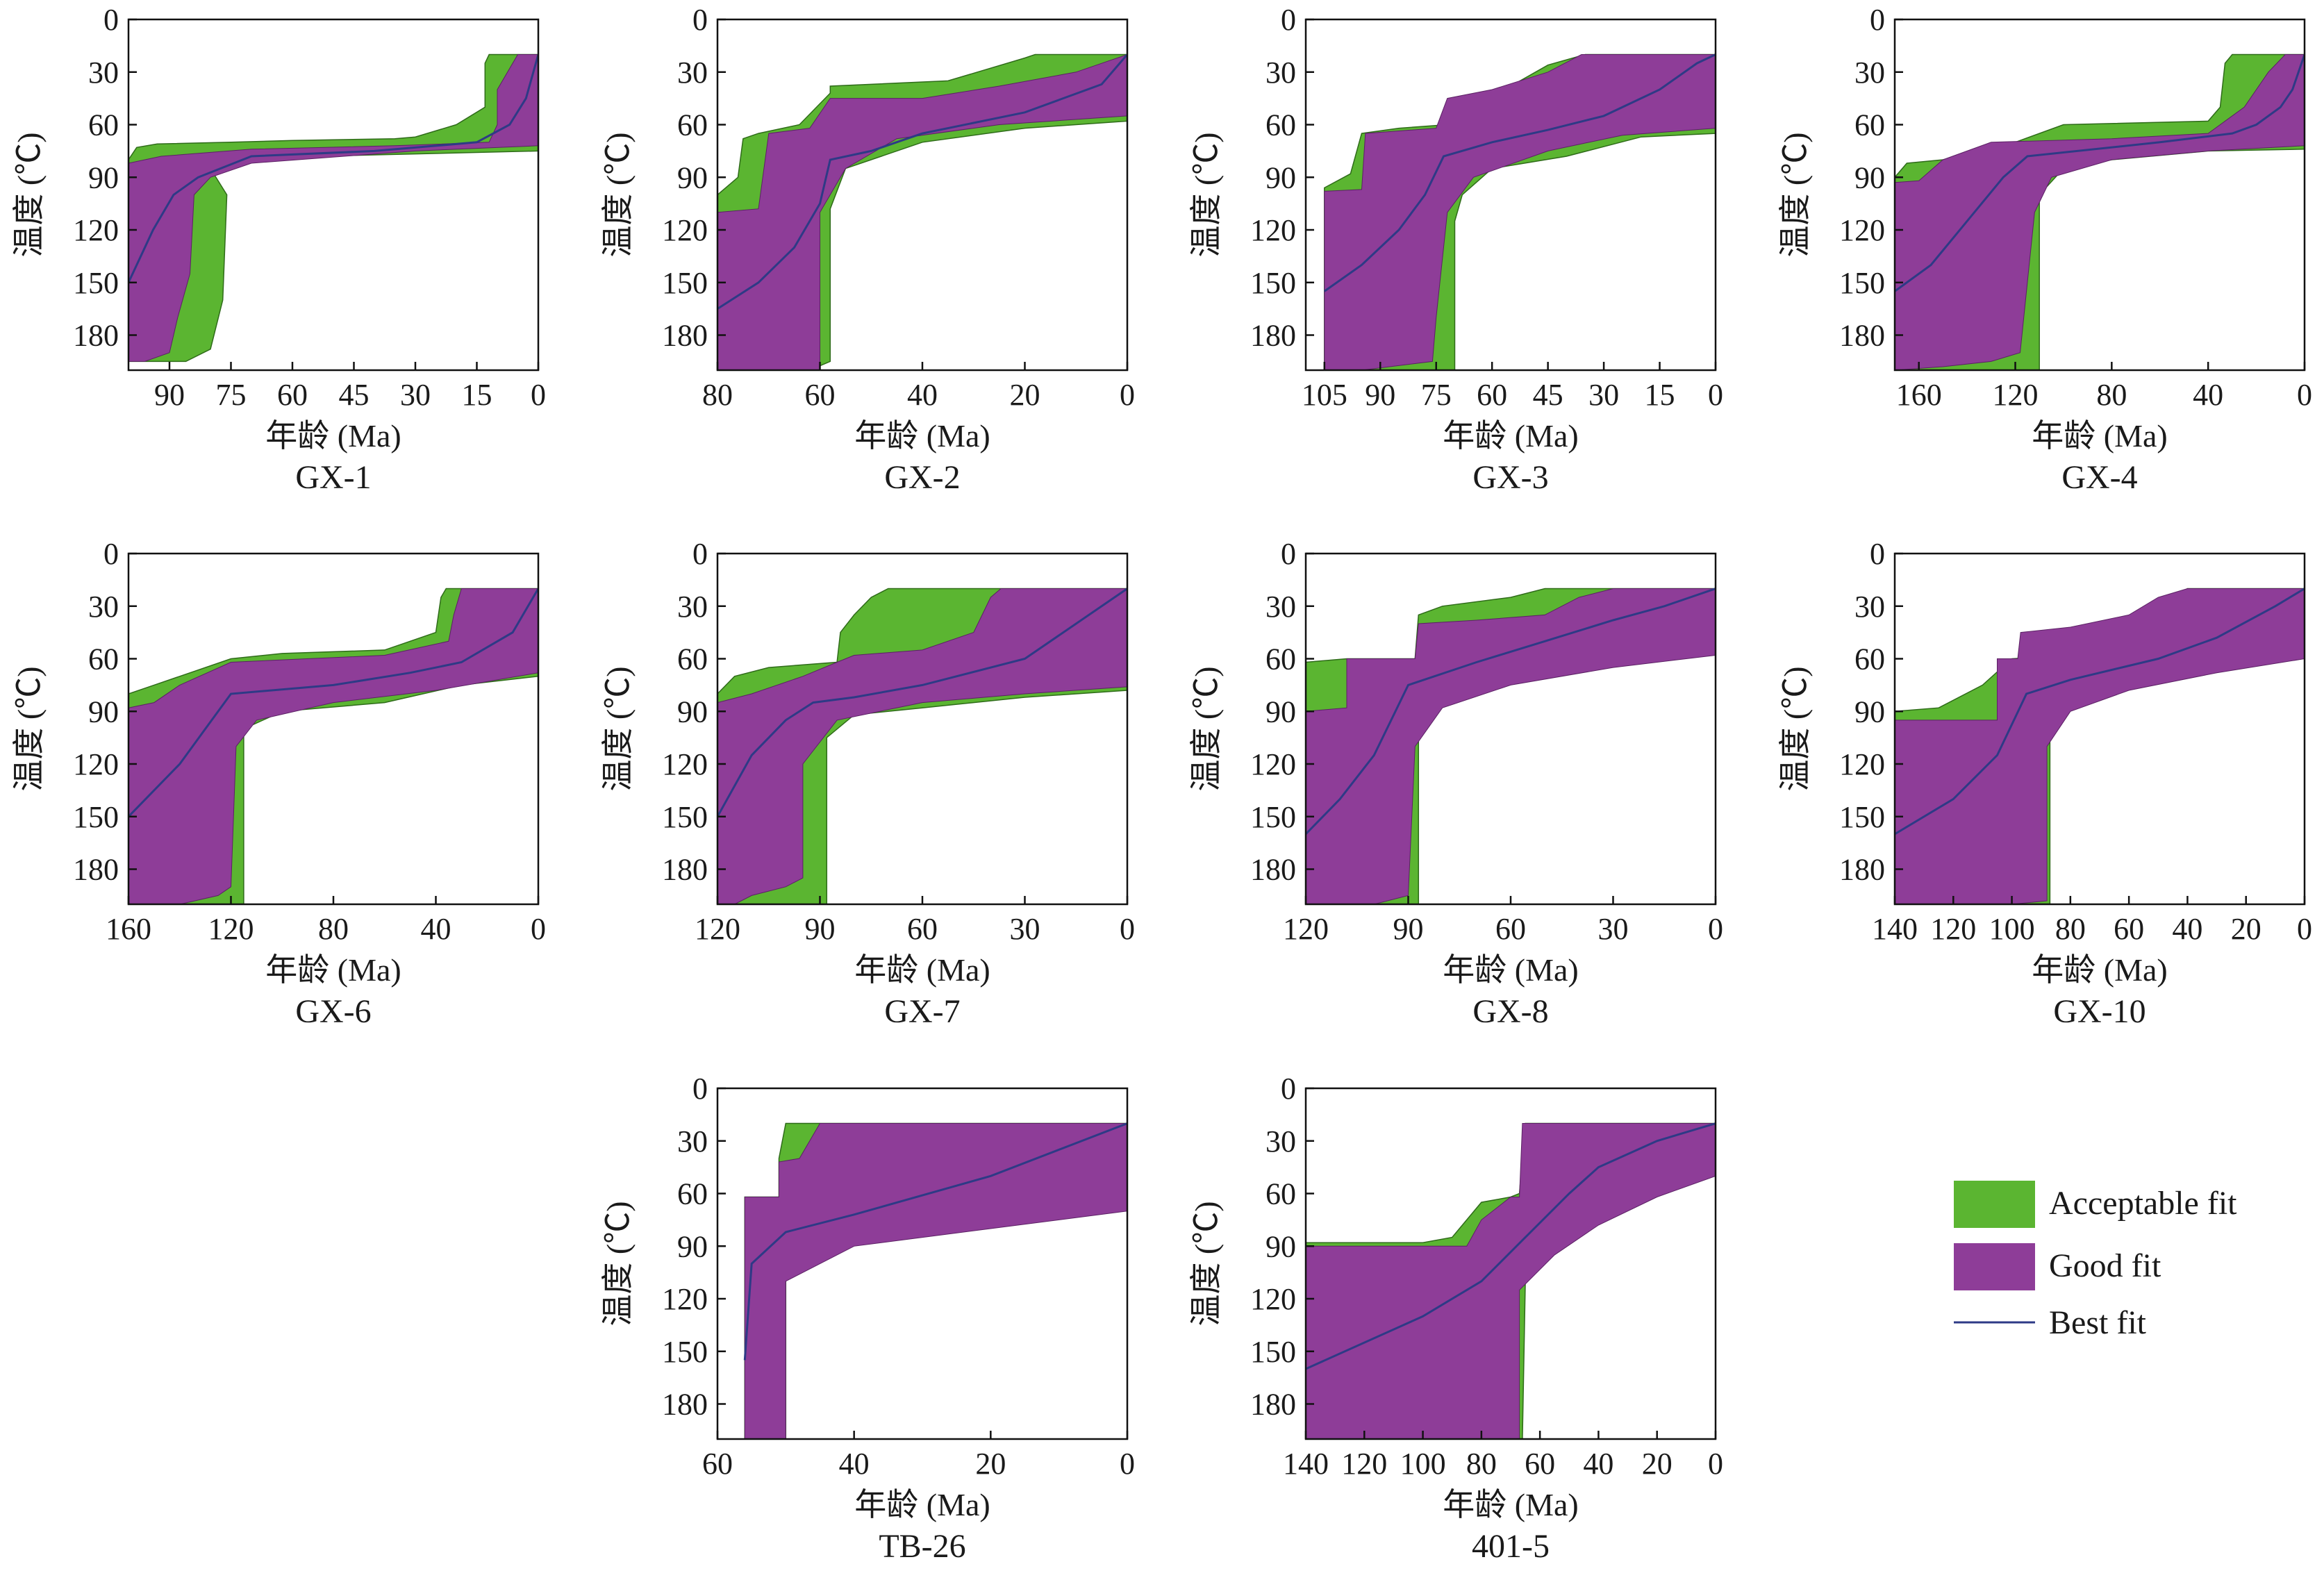  What do you see at coordinates (2099, 1011) in the screenshot?
I see `panel-title: GX-10` at bounding box center [2099, 1011].